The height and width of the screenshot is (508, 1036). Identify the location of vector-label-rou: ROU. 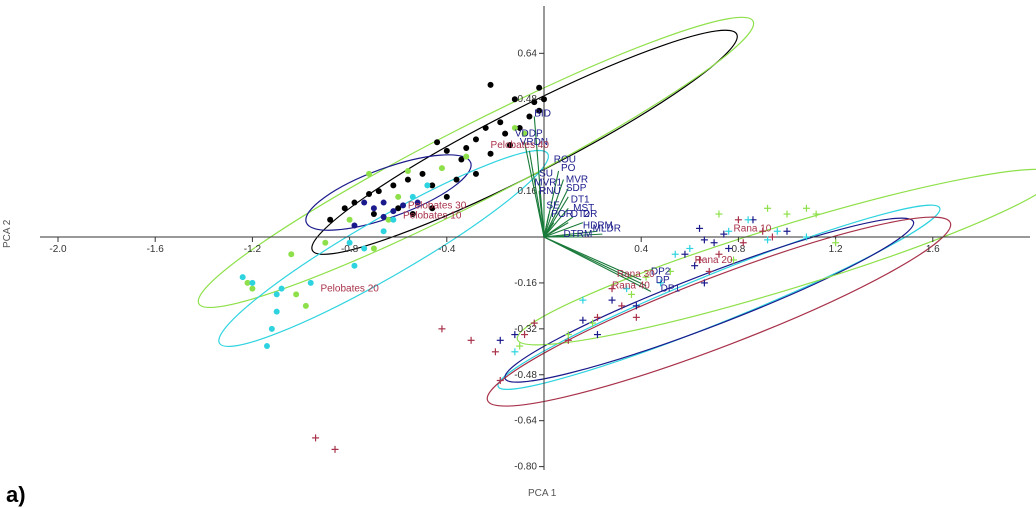
(565, 159).